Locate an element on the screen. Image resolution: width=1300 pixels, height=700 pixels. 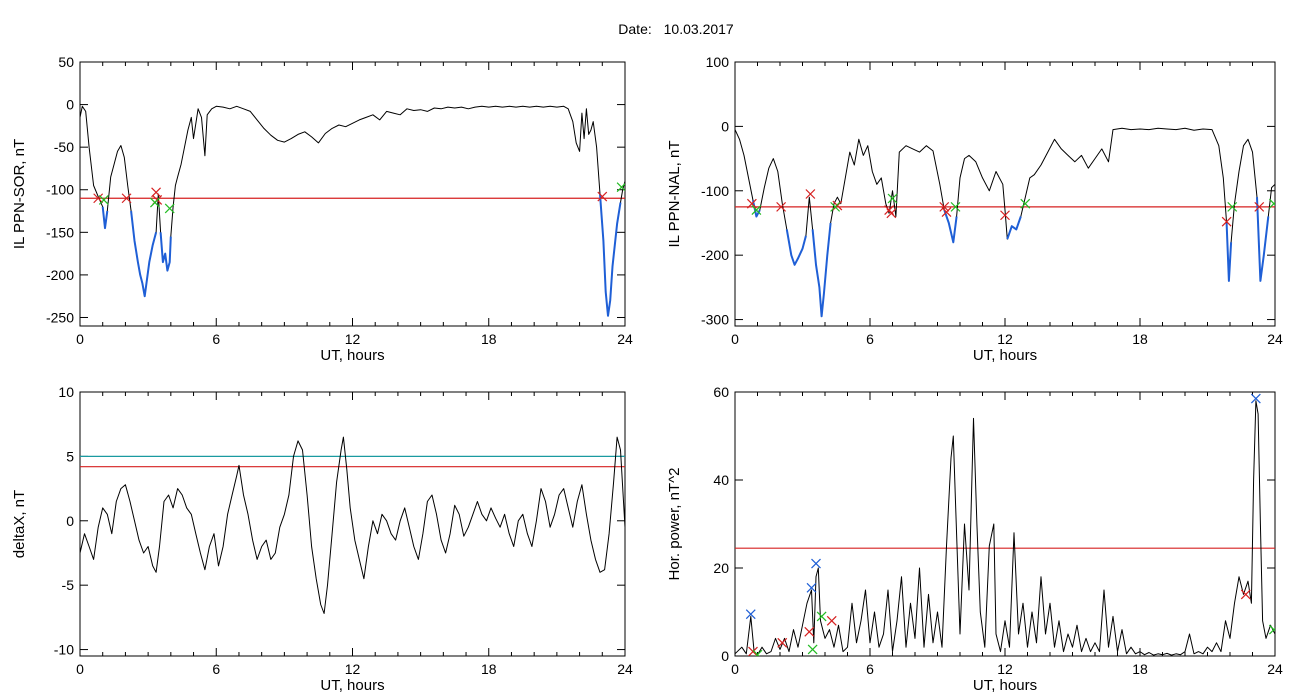
y-axis-title: Hor. power, nT^2 is located at coordinates (674, 524).